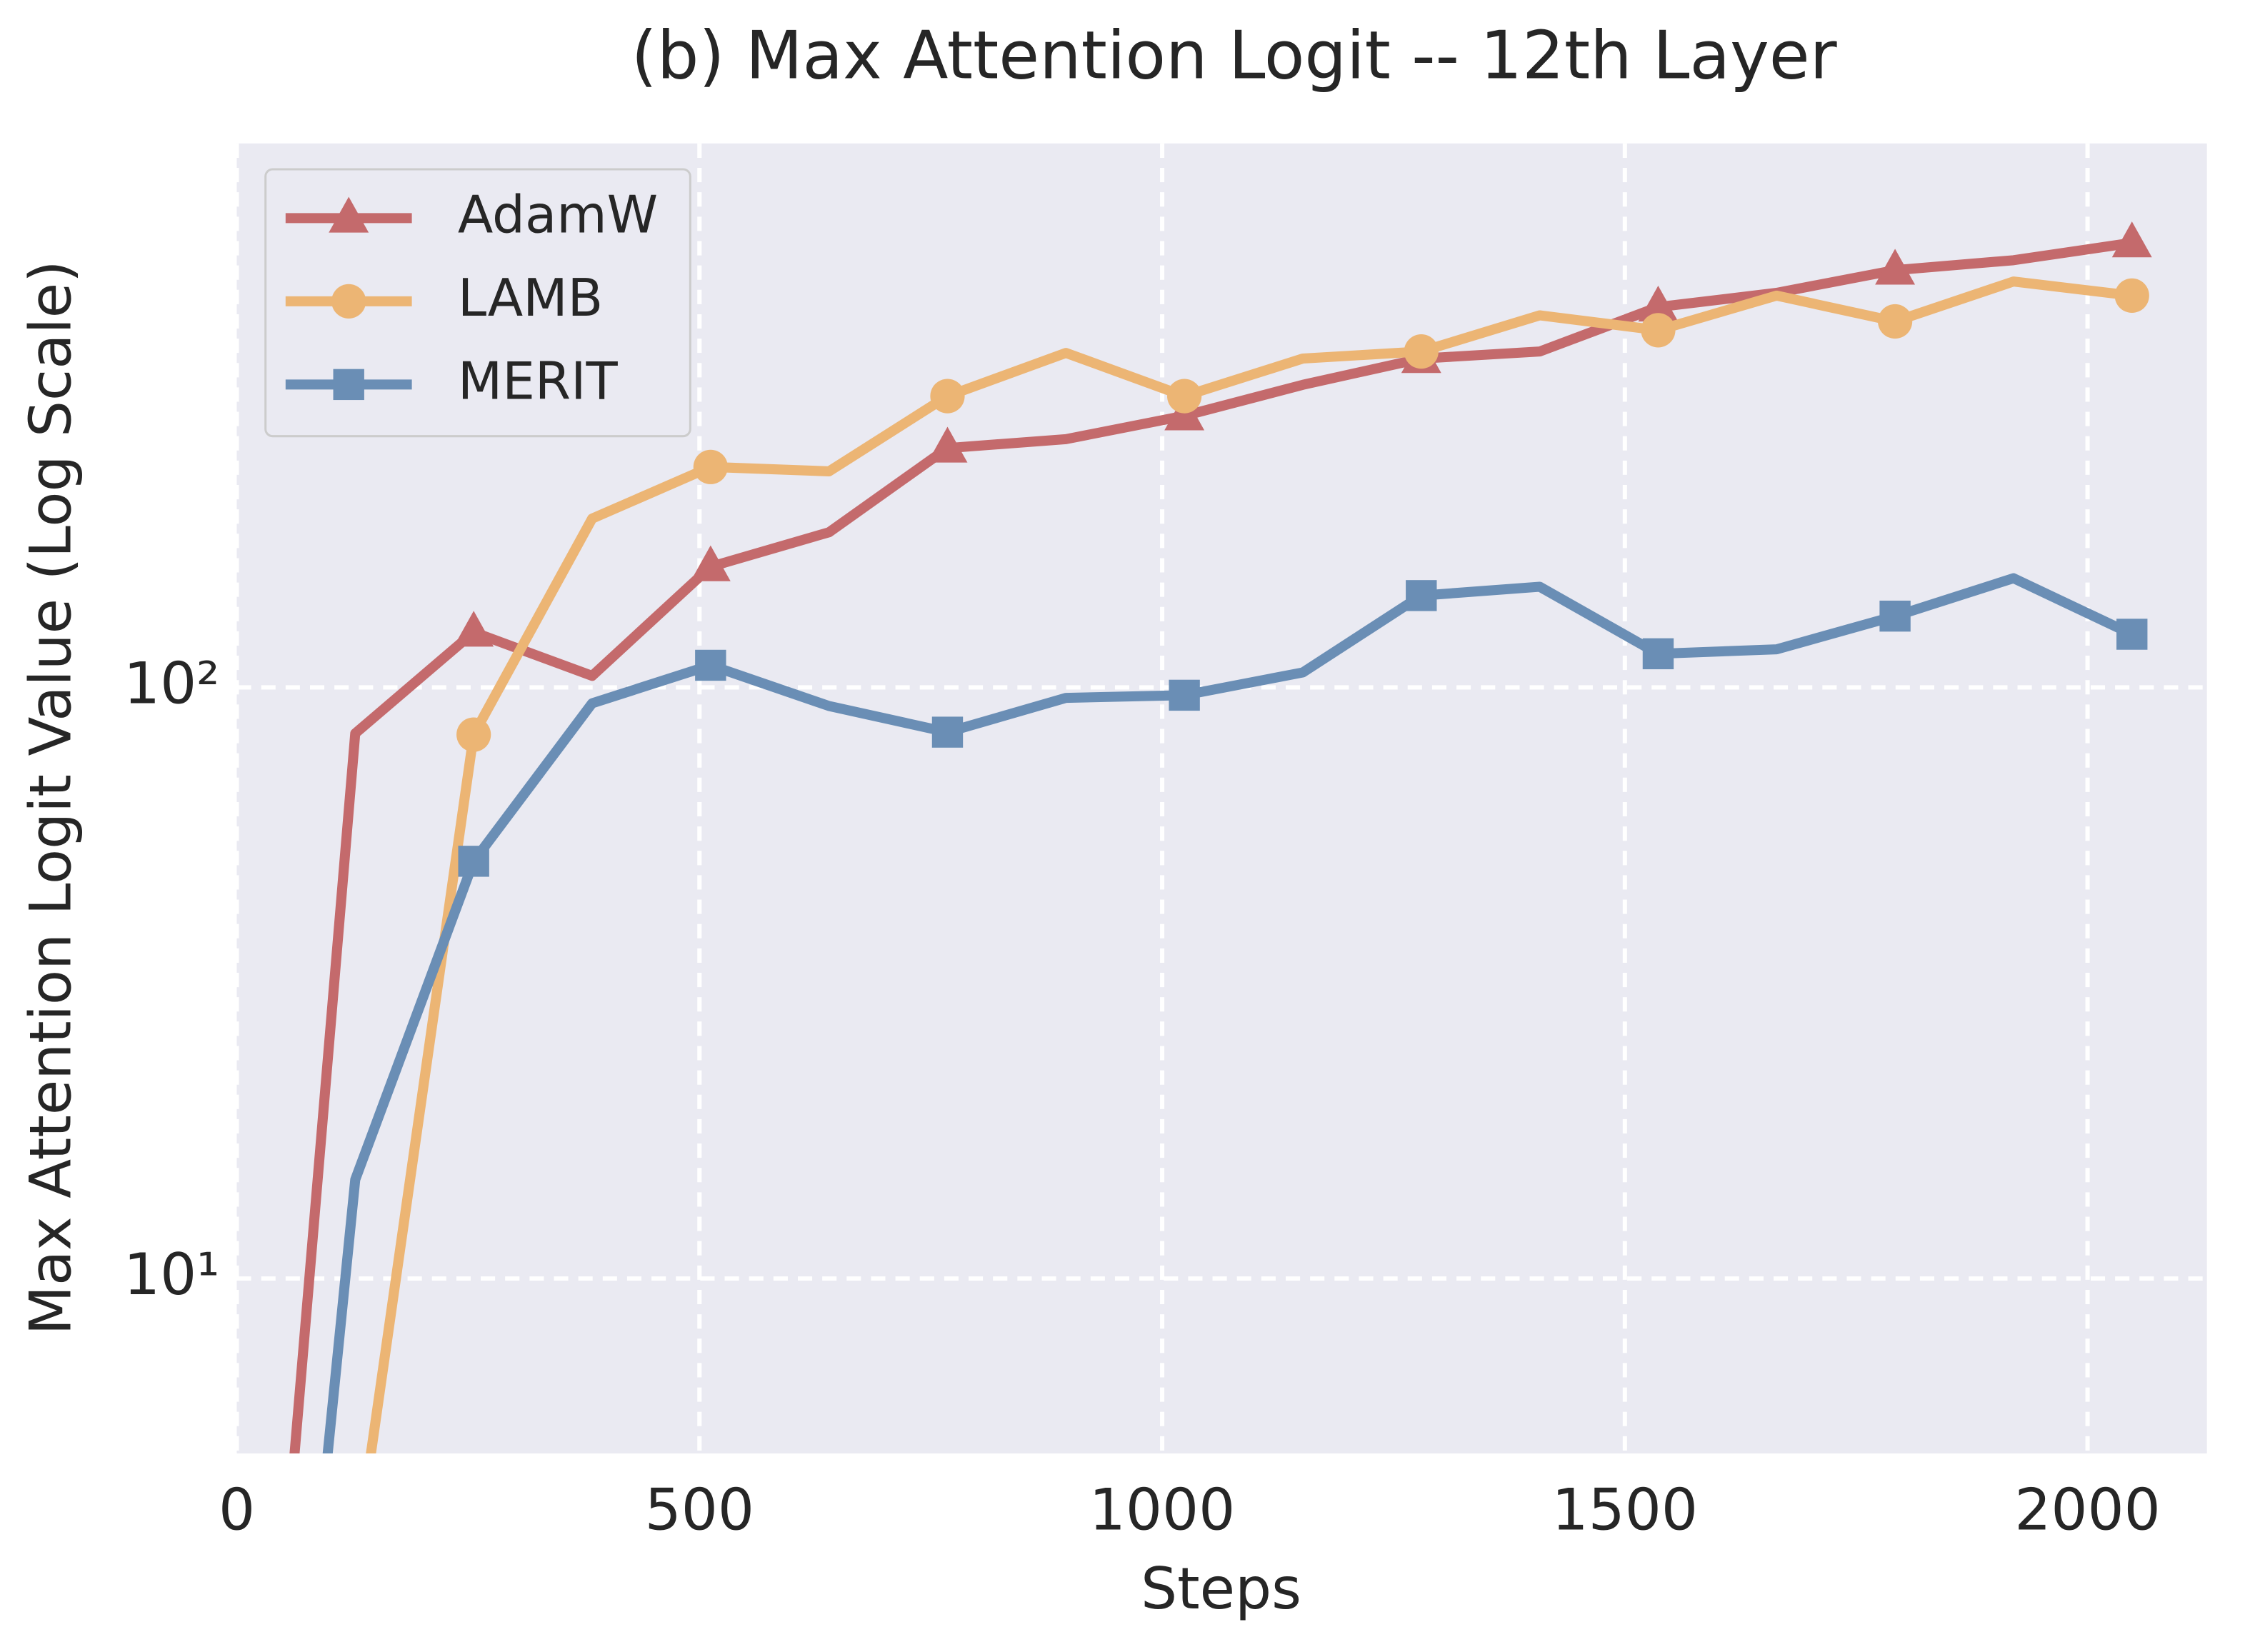  I want to click on x-axis-label: Steps, so click(1221, 1588).